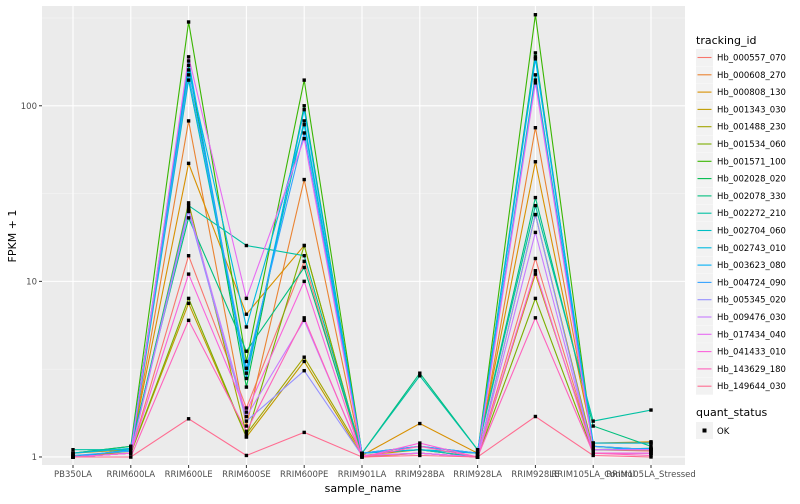 Image resolution: width=800 pixels, height=504 pixels. Describe the element at coordinates (751, 59) in the screenshot. I see `legend-label: Hb_000557_070` at that location.